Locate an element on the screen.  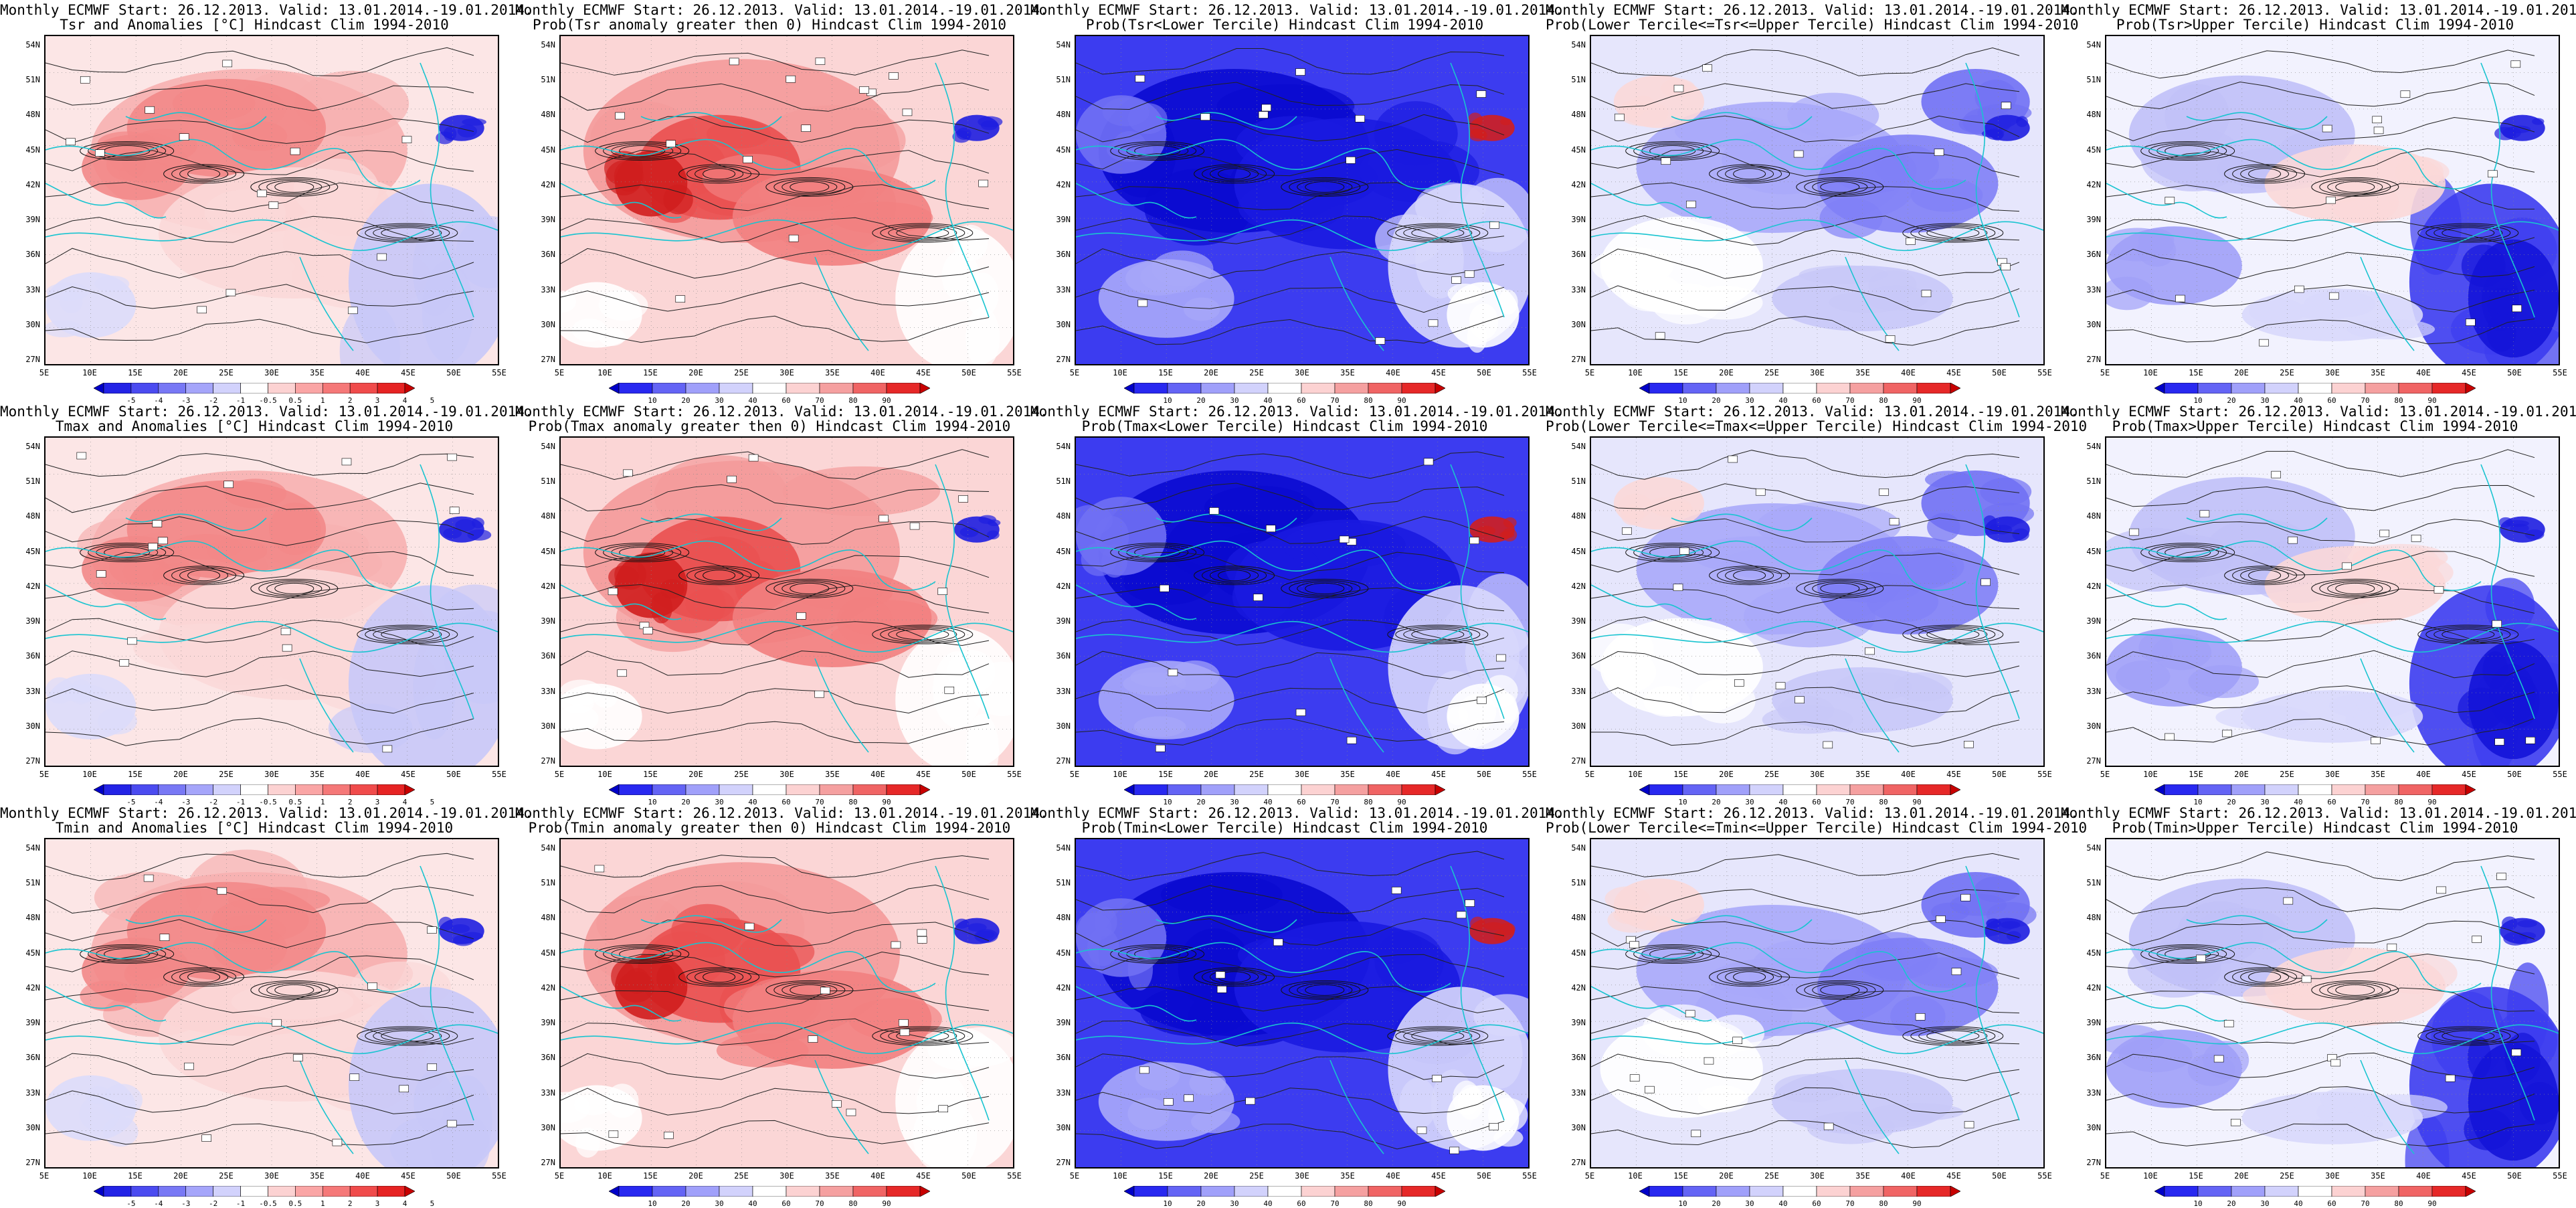
colorbar-tick-label: 0.5 is located at coordinates (295, 400).